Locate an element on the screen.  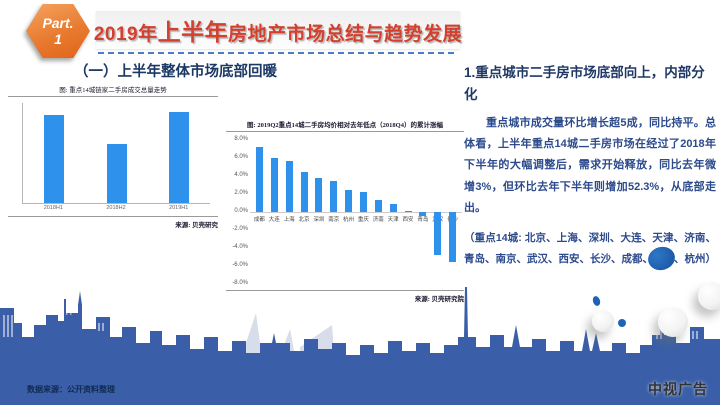
y-tick-label: 2.0% is located at coordinates (241, 193).